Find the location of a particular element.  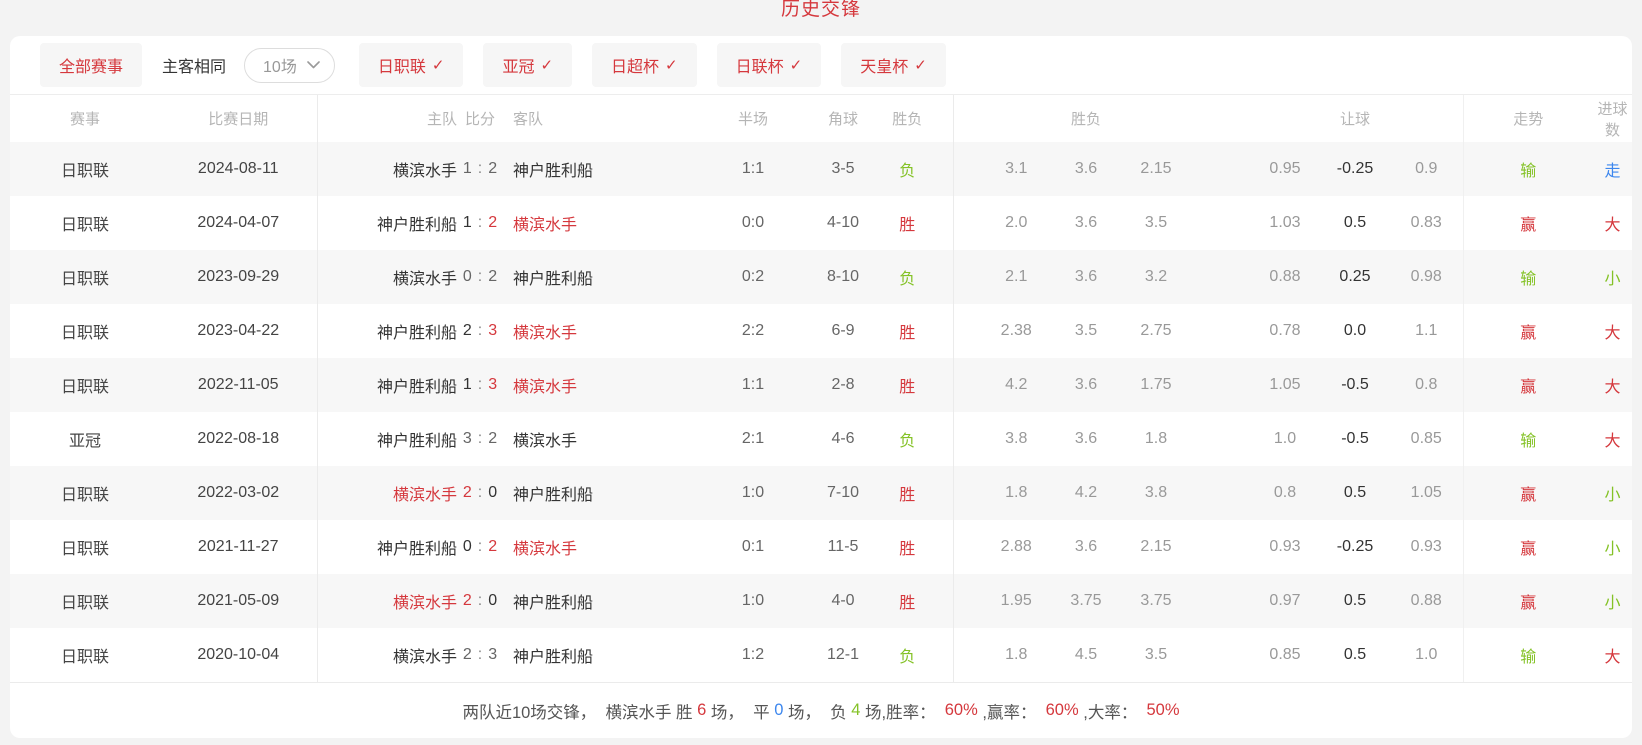

match-count-select: 10场 is located at coordinates (289, 65).